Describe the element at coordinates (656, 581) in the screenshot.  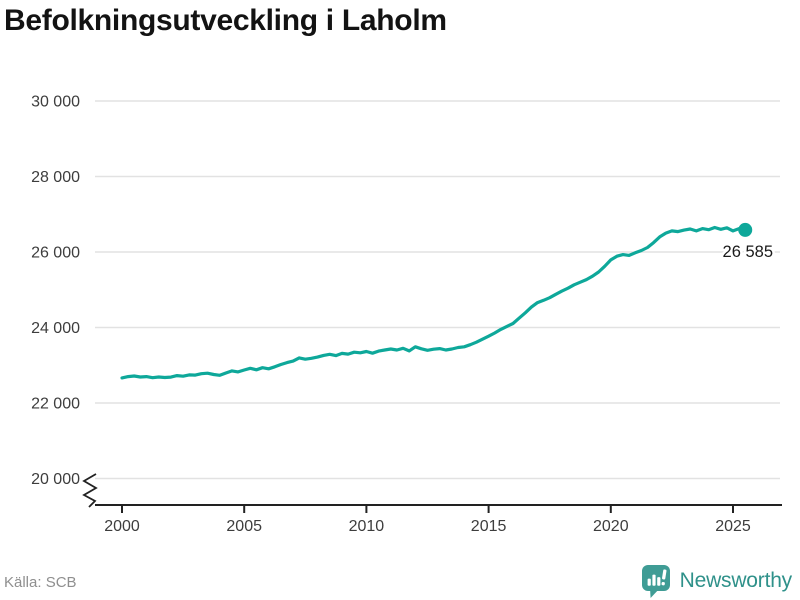
I see `newsworthy-bubble-chart-icon` at that location.